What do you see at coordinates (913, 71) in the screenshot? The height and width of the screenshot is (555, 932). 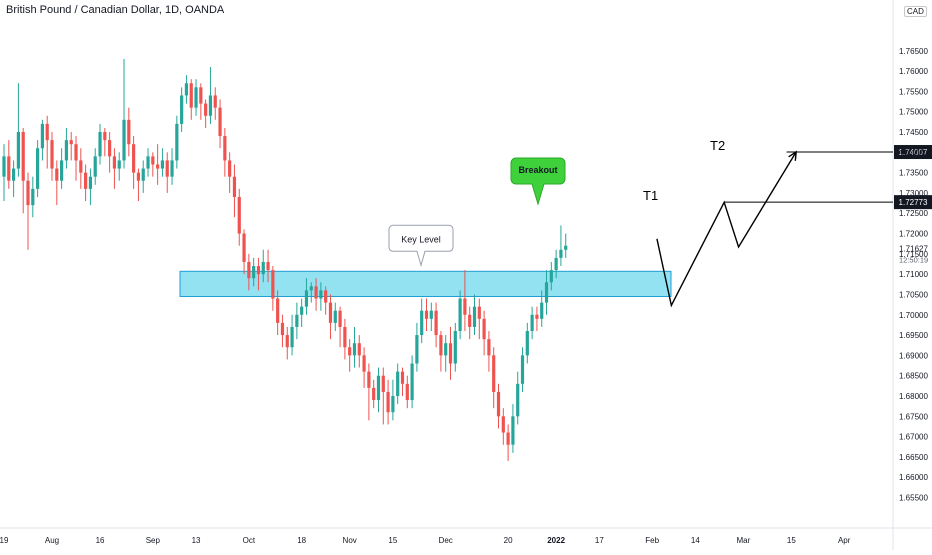 I see `price-tick-label: 1.76000` at bounding box center [913, 71].